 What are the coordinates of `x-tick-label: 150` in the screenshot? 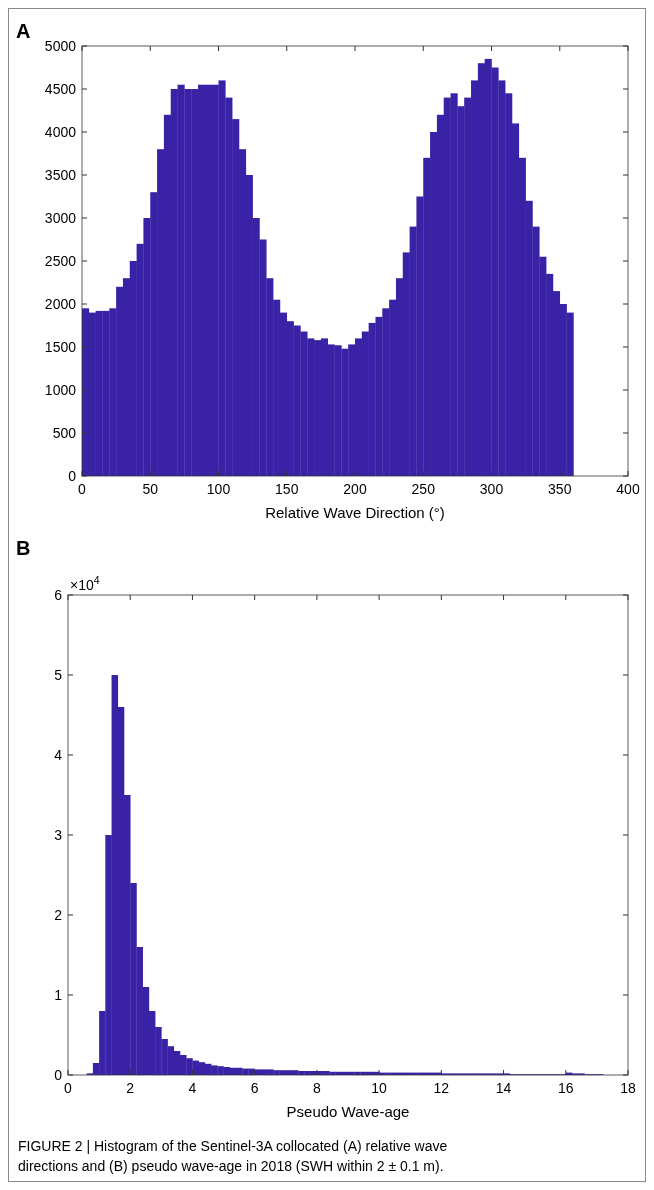 It's located at (287, 489).